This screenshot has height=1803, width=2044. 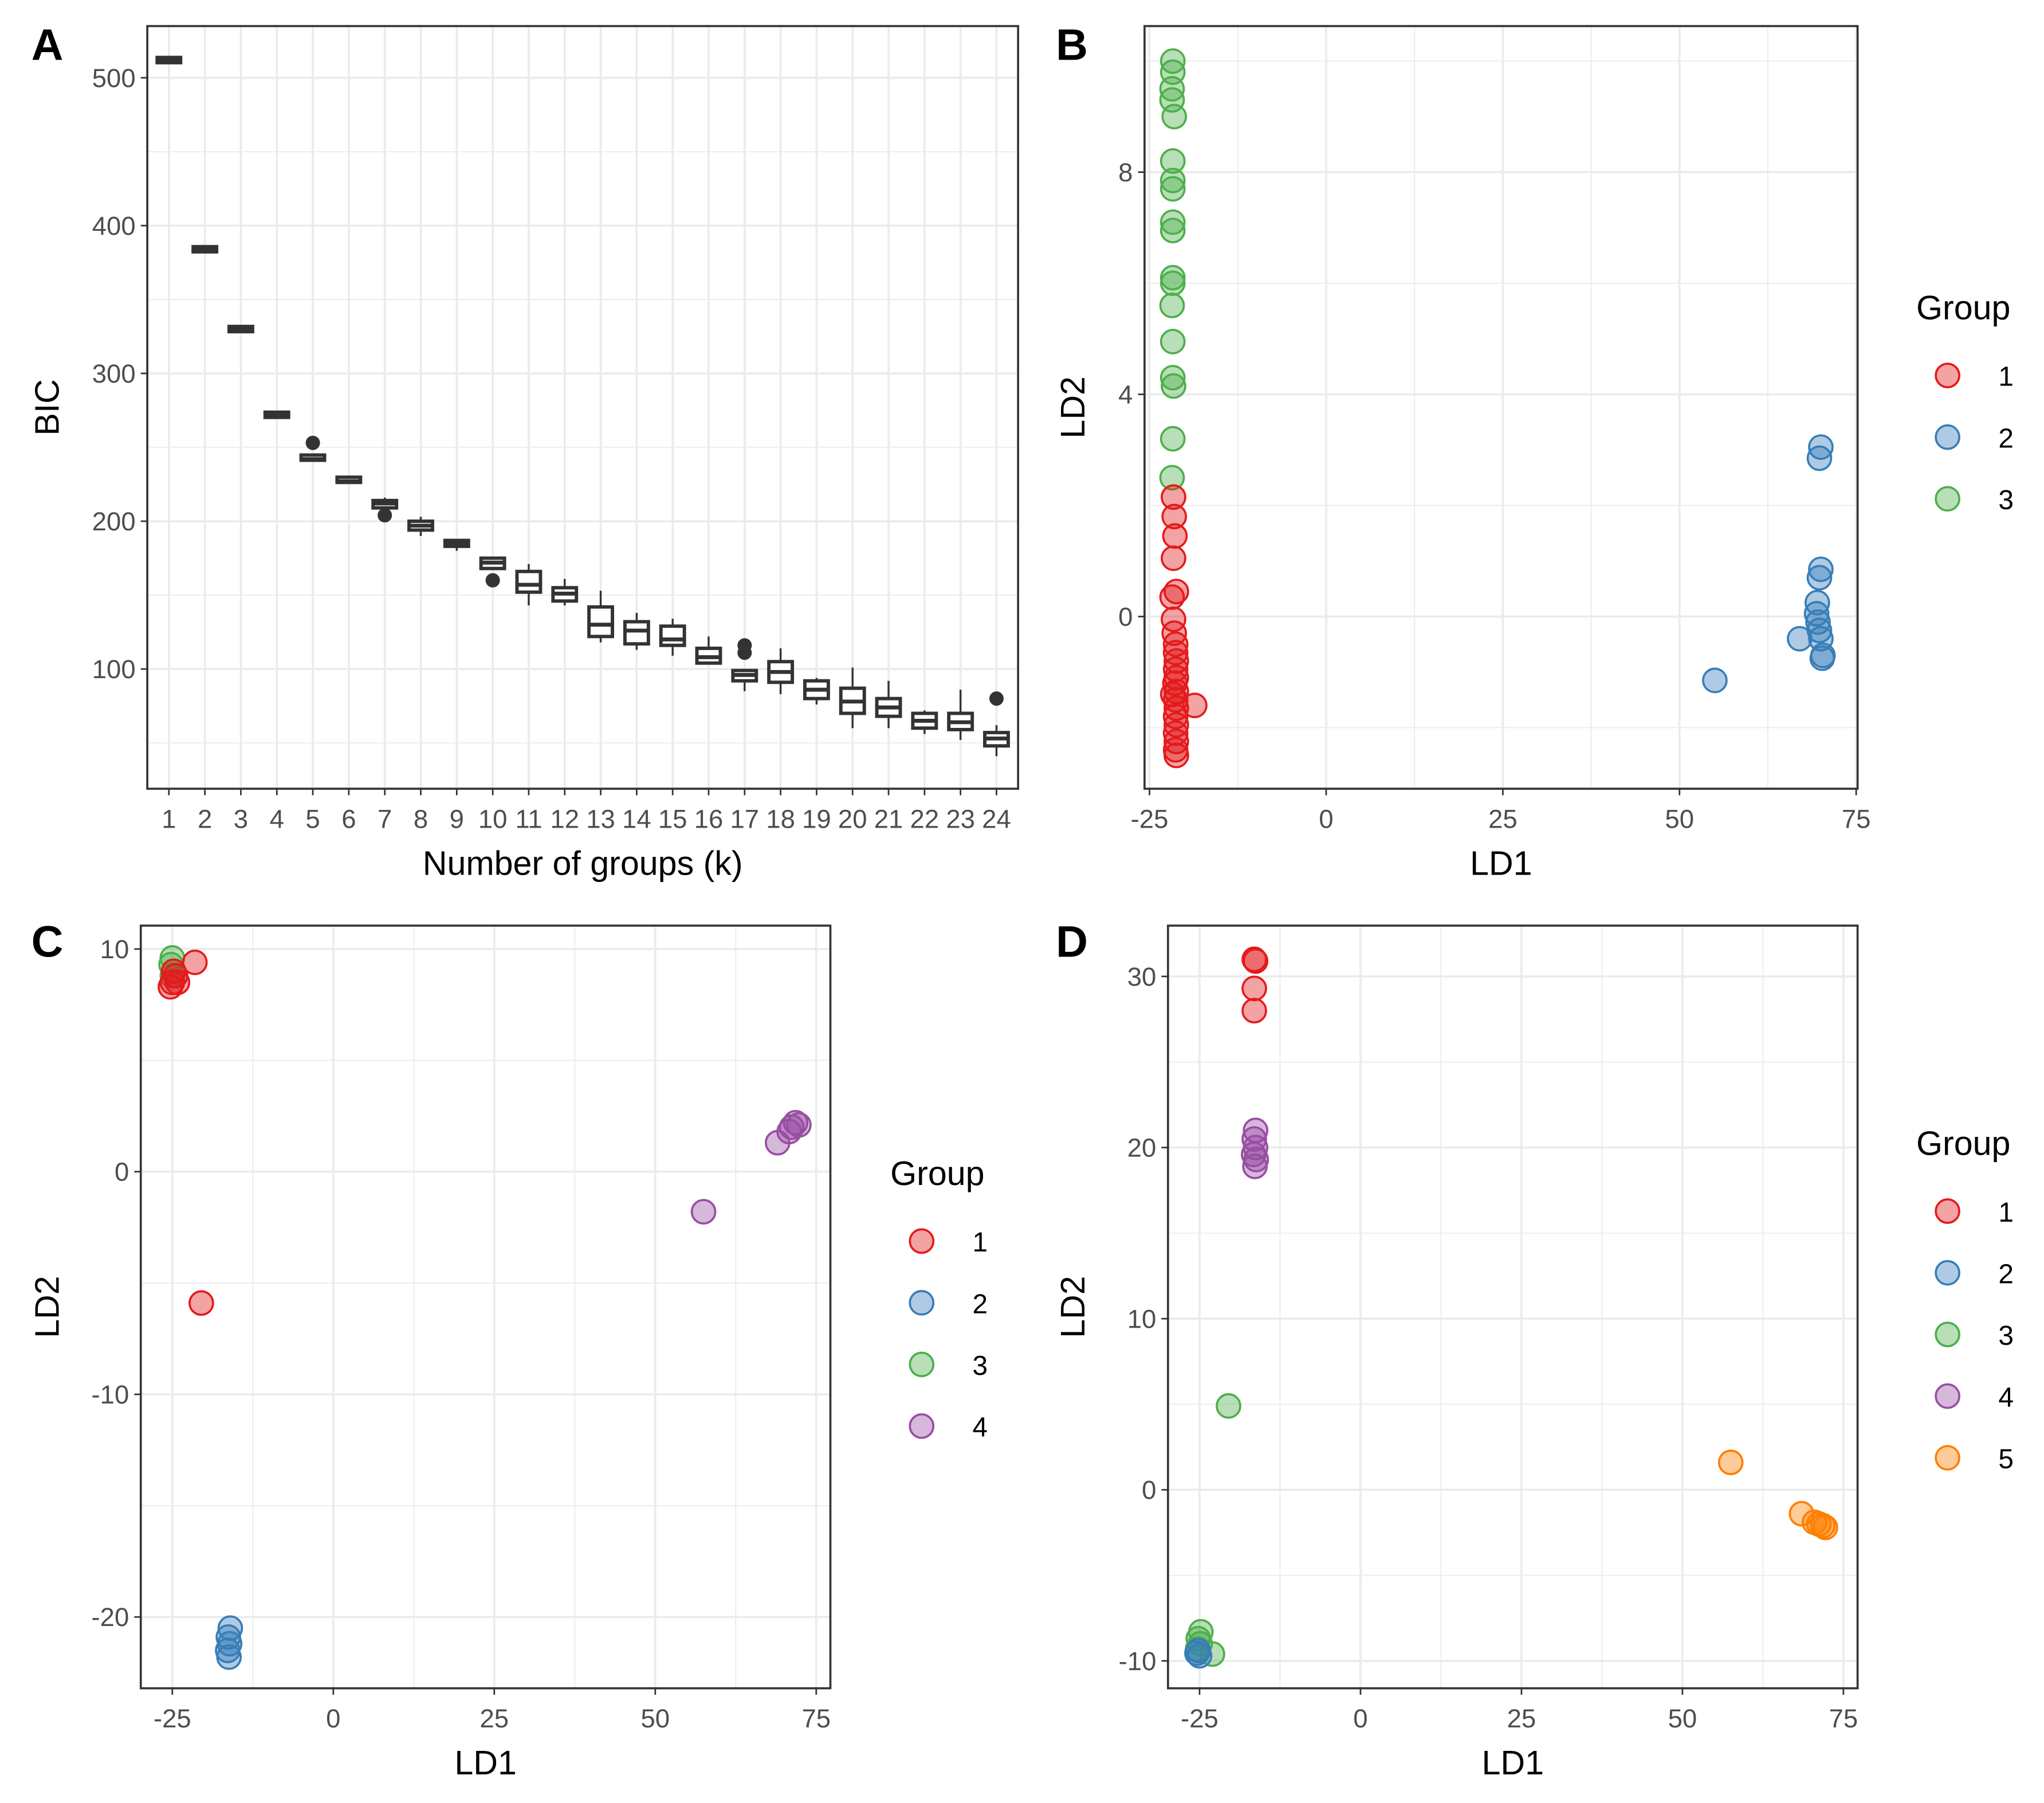 What do you see at coordinates (1513, 1763) in the screenshot?
I see `x-axis-title: LD1` at bounding box center [1513, 1763].